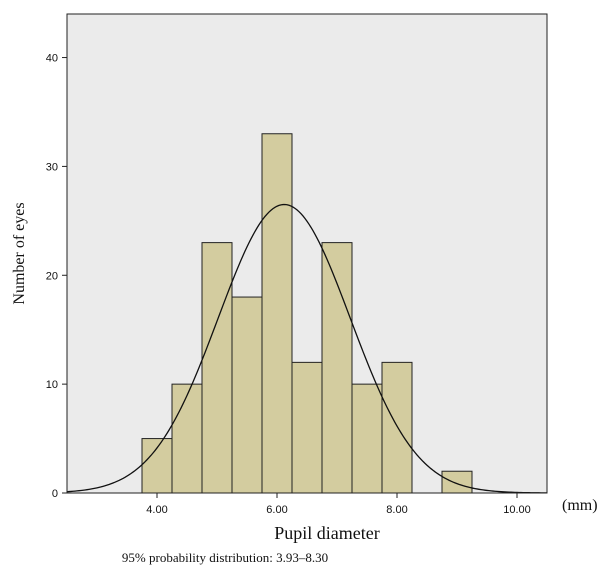  Describe the element at coordinates (55, 494) in the screenshot. I see `y-tick-label: 0` at that location.